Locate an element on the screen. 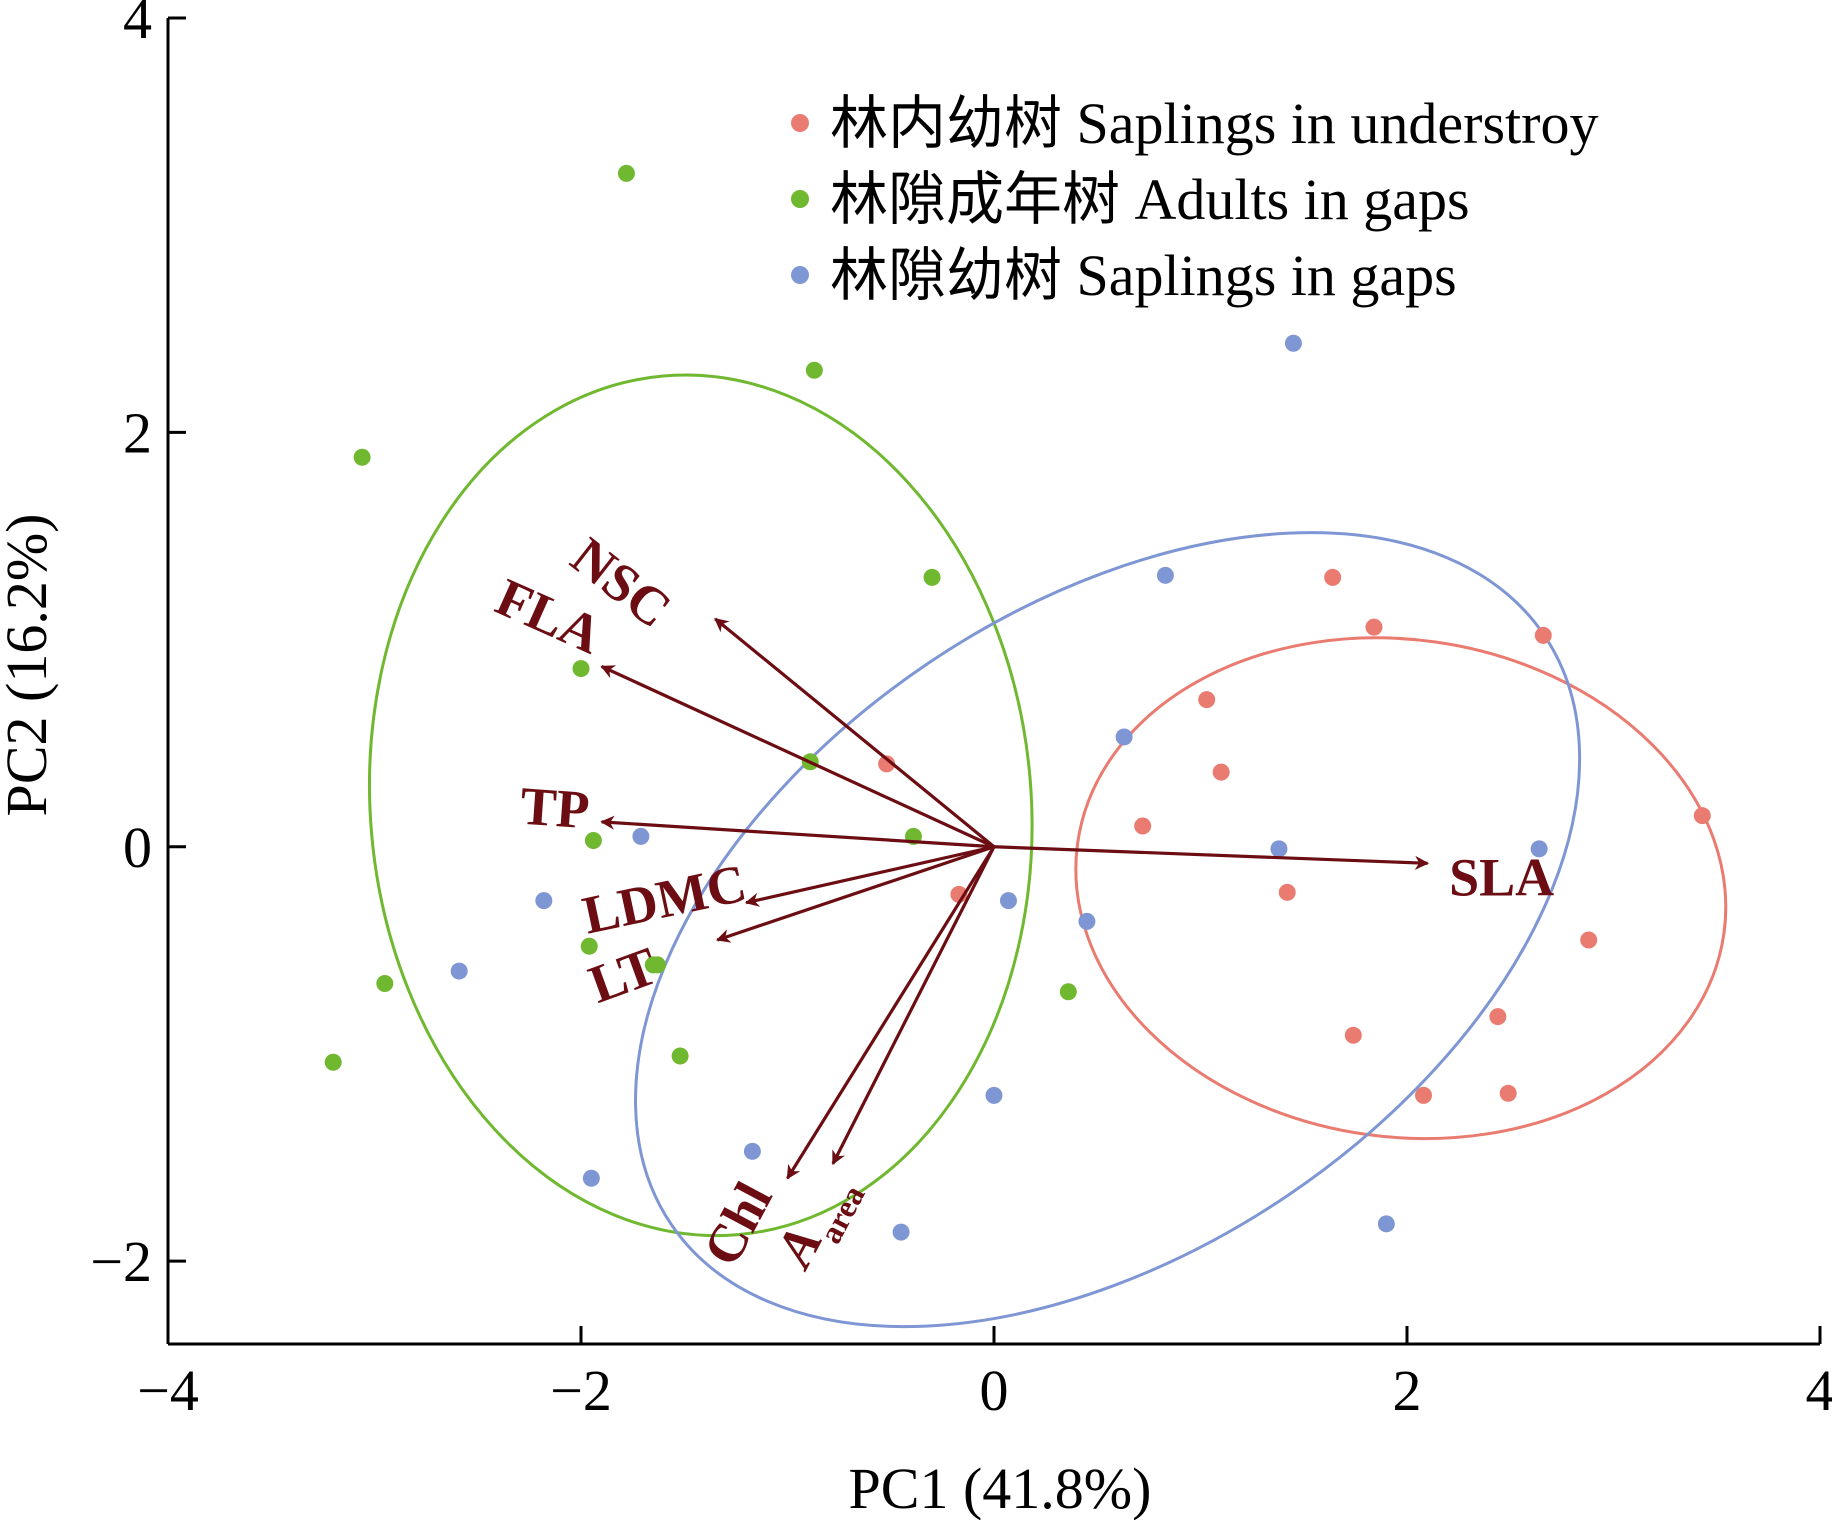  loading-vector-lt is located at coordinates (855, 894).